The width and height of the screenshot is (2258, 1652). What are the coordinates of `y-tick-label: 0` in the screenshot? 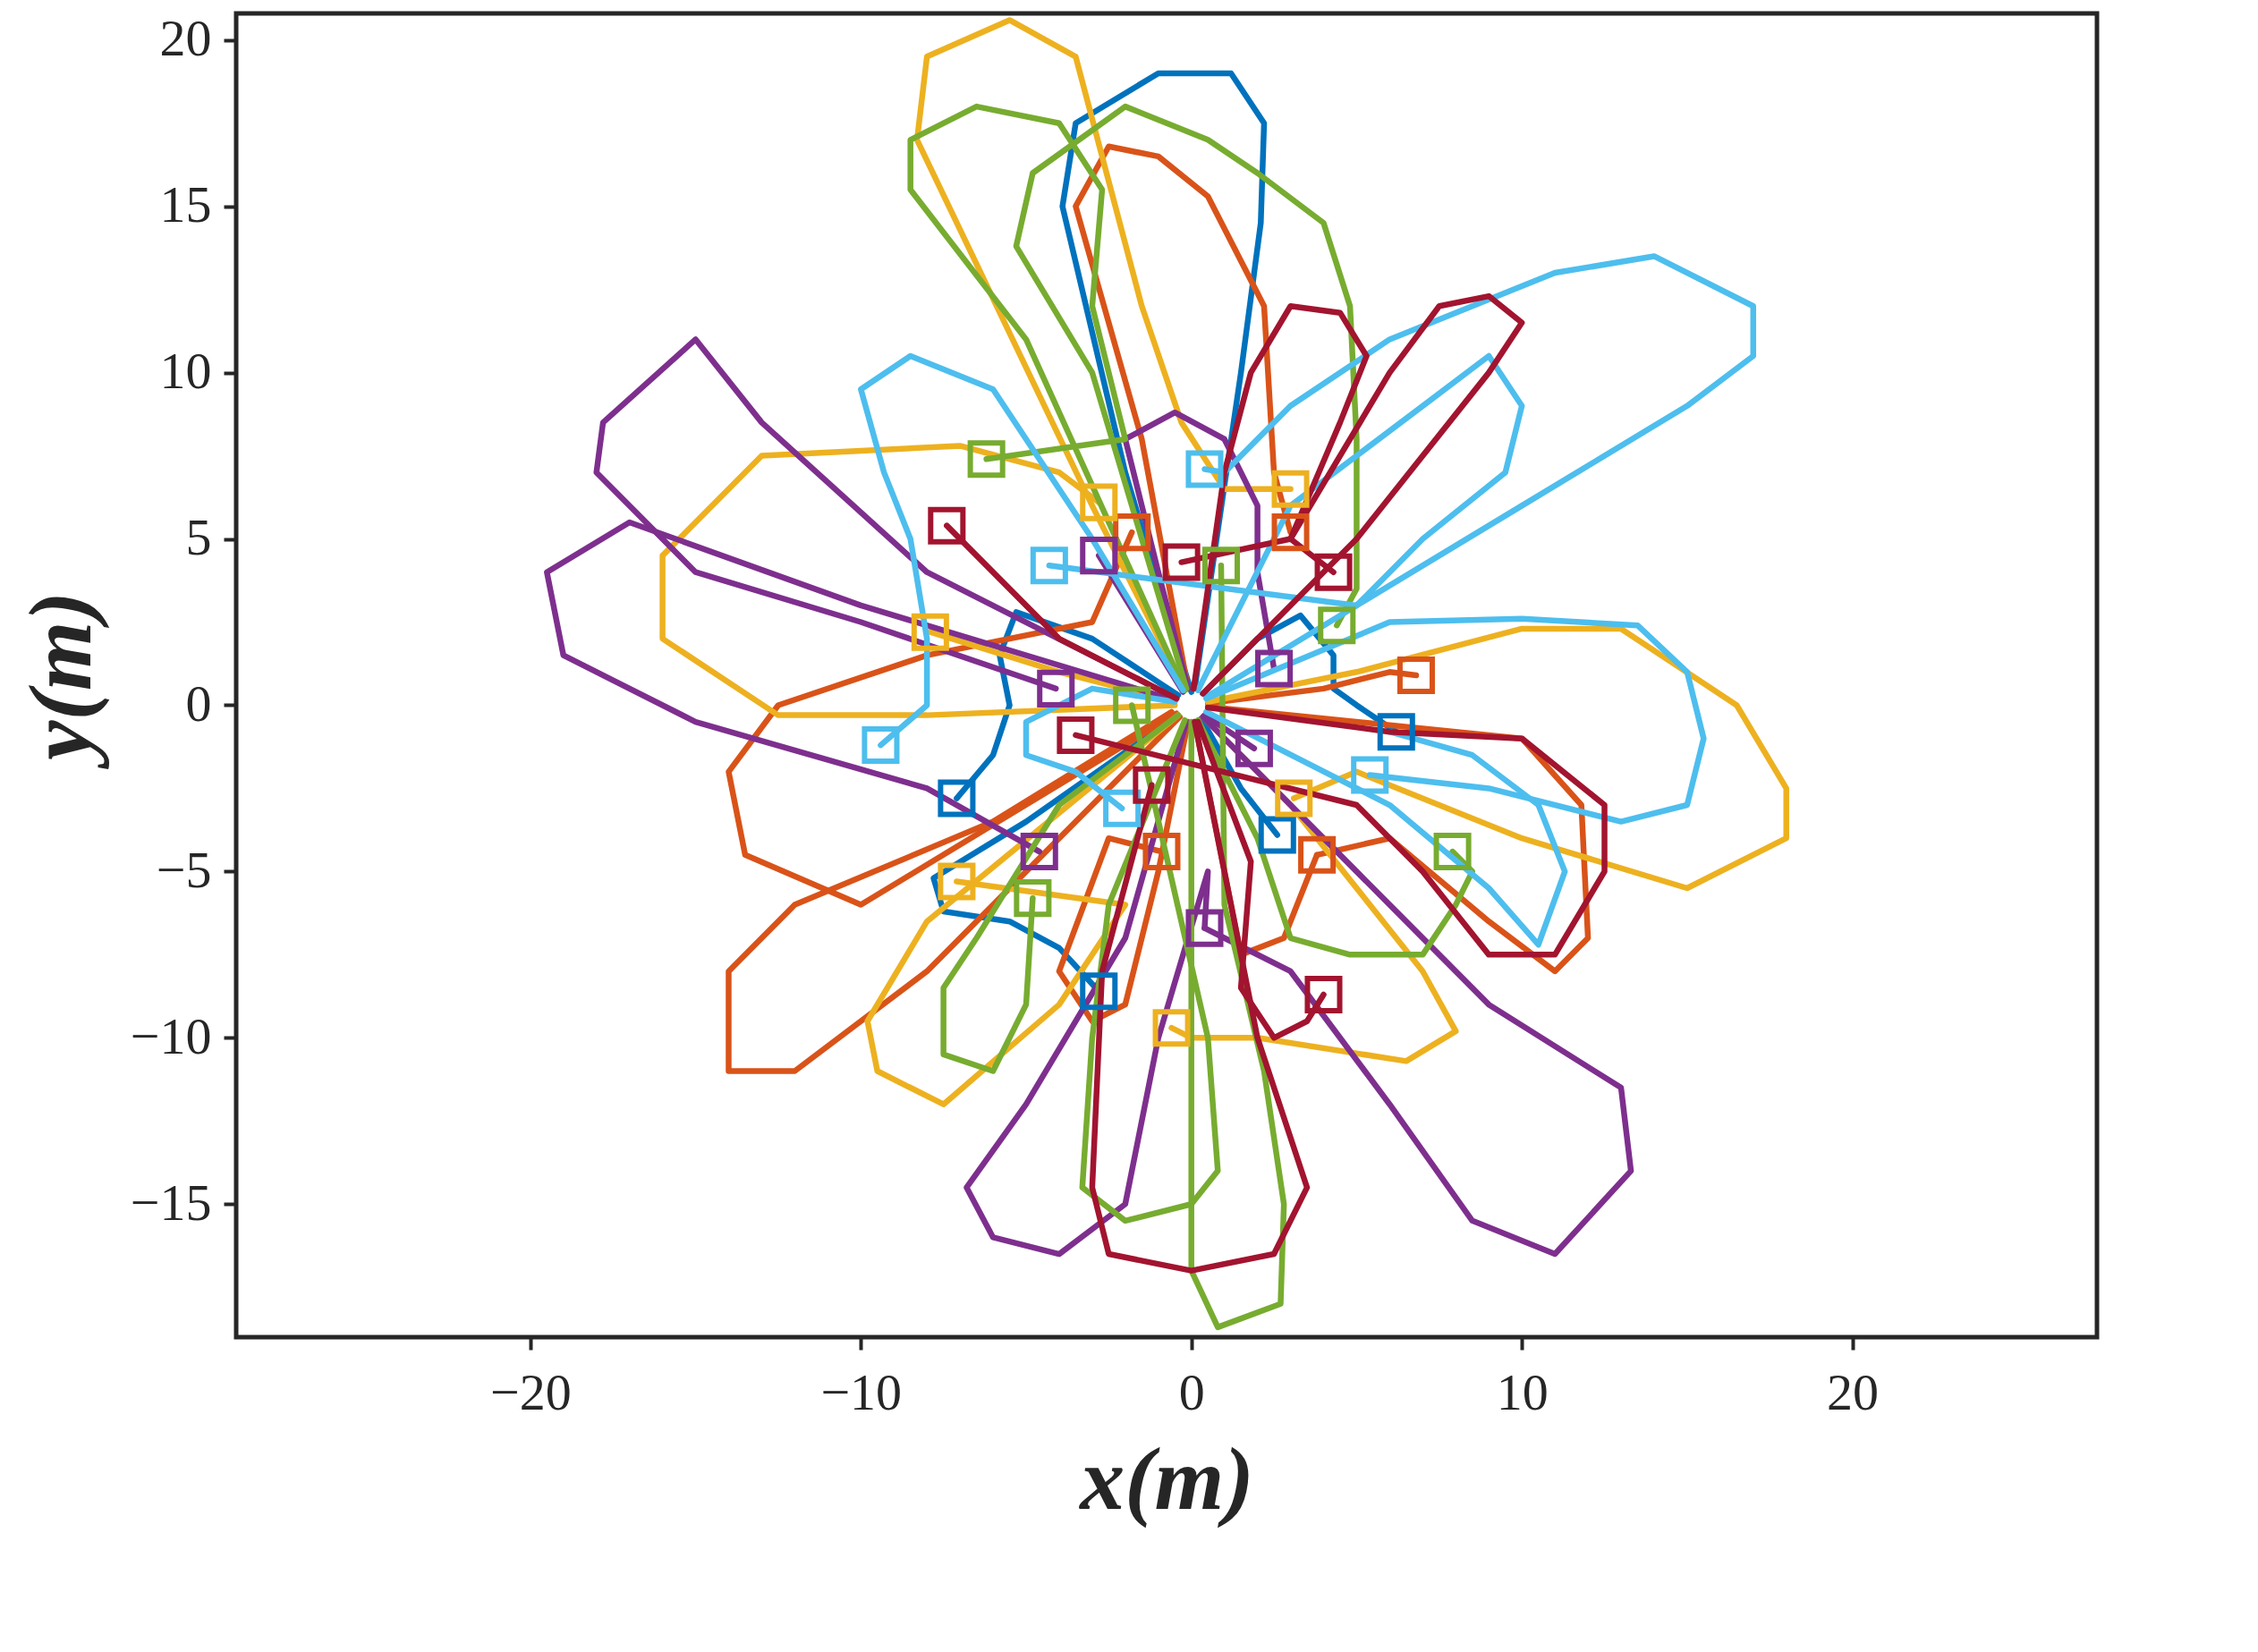 It's located at (199, 704).